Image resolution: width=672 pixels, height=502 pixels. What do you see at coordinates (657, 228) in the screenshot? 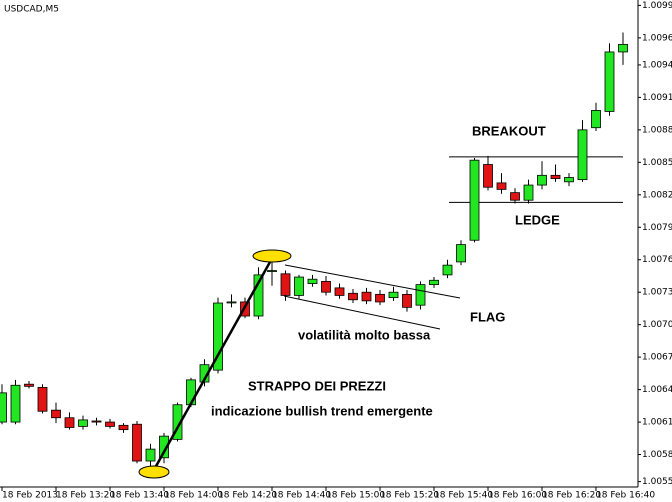
I see `y-tick-label: 1.00790` at bounding box center [657, 228].